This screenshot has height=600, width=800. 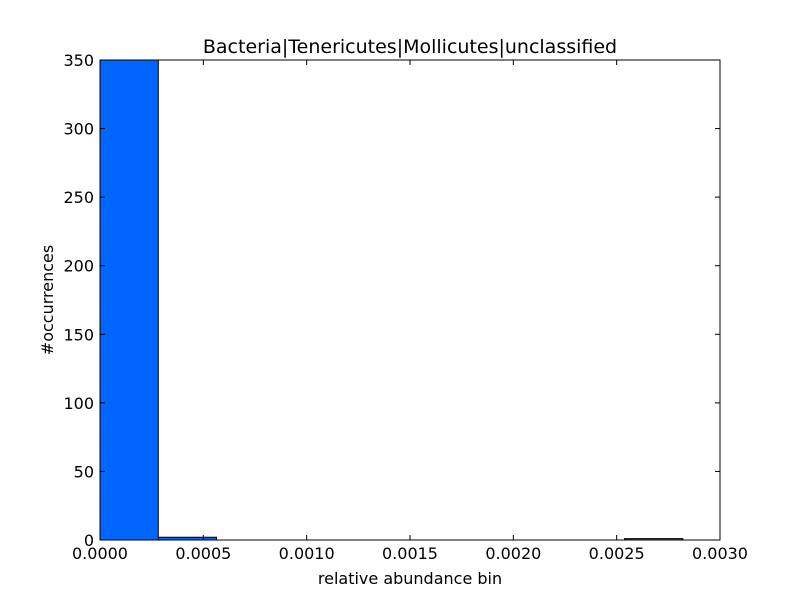 I want to click on x-tick-label: 0.0025, so click(x=617, y=553).